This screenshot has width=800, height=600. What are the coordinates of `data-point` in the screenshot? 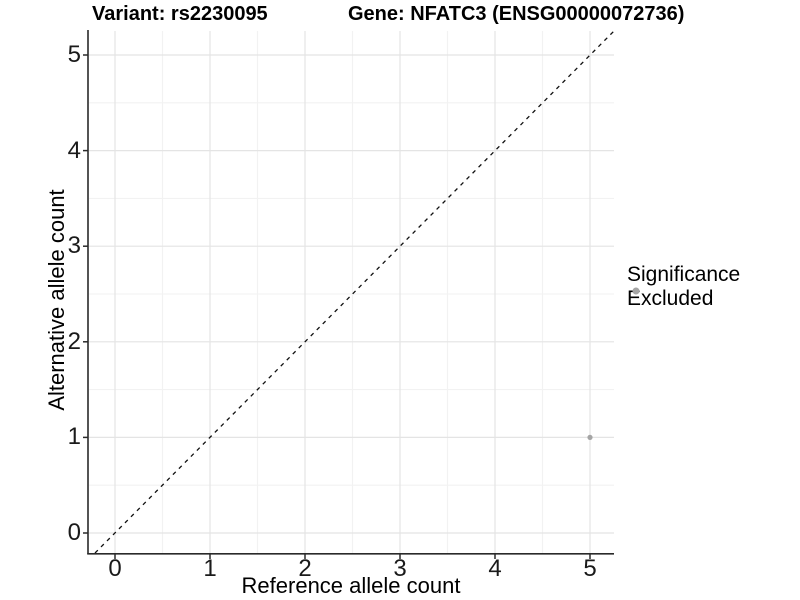 It's located at (590, 437).